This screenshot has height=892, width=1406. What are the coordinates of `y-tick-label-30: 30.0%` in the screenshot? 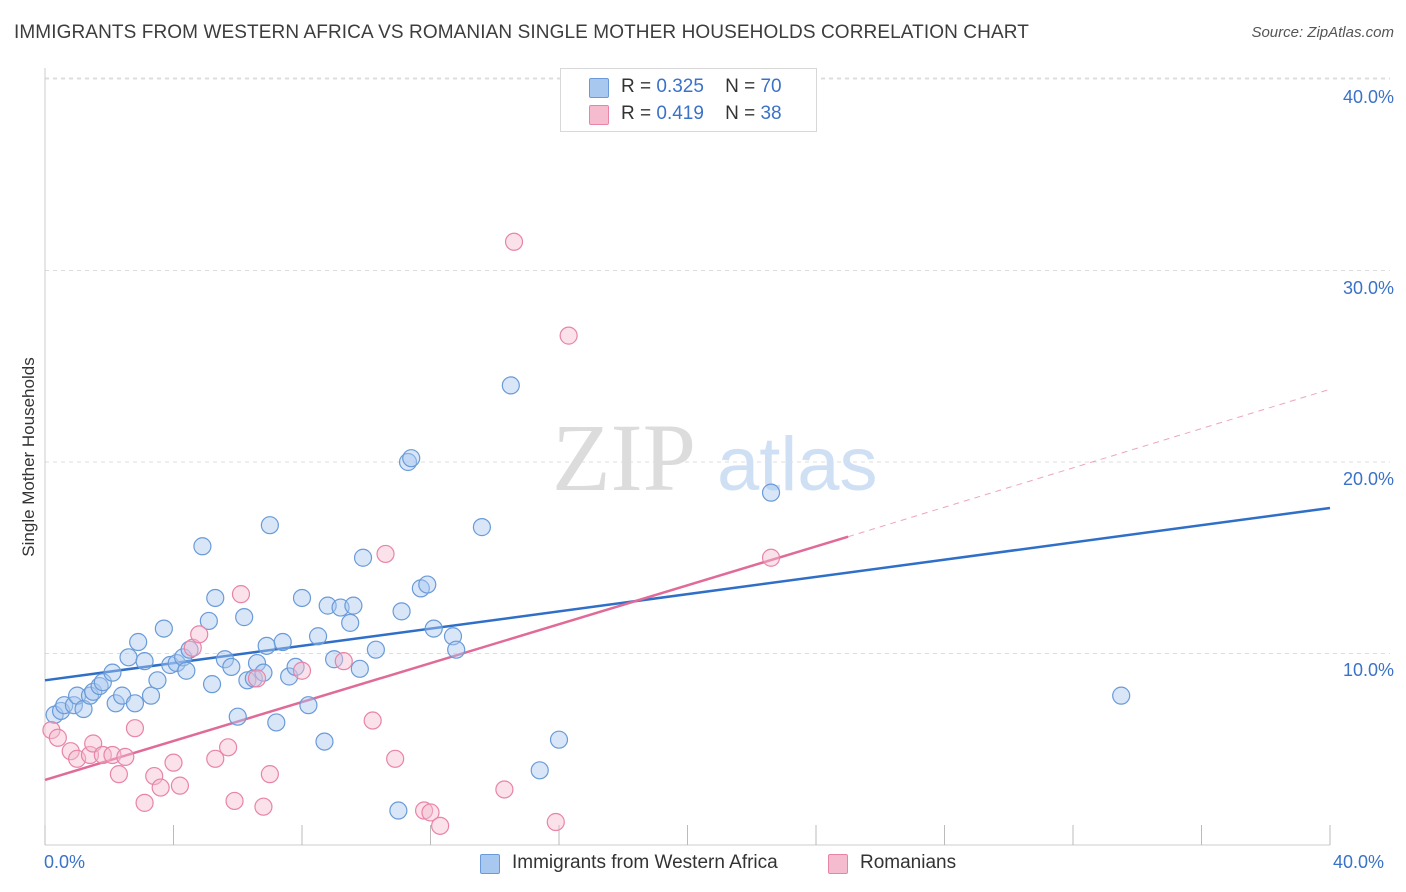 It's located at (1368, 288).